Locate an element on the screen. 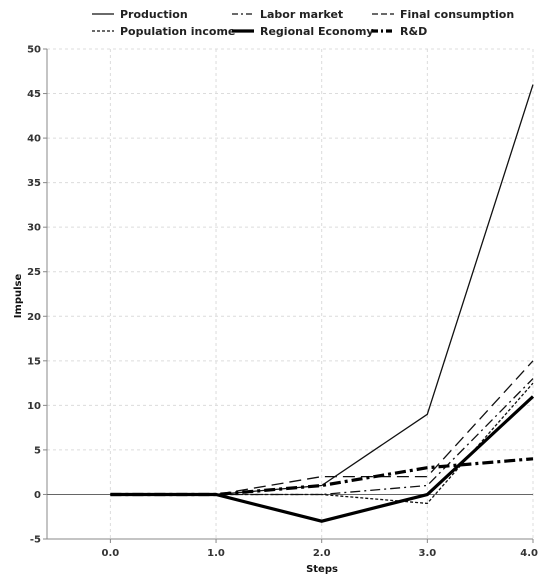 This screenshot has width=538, height=576. y-tick-label: 35 is located at coordinates (34, 183).